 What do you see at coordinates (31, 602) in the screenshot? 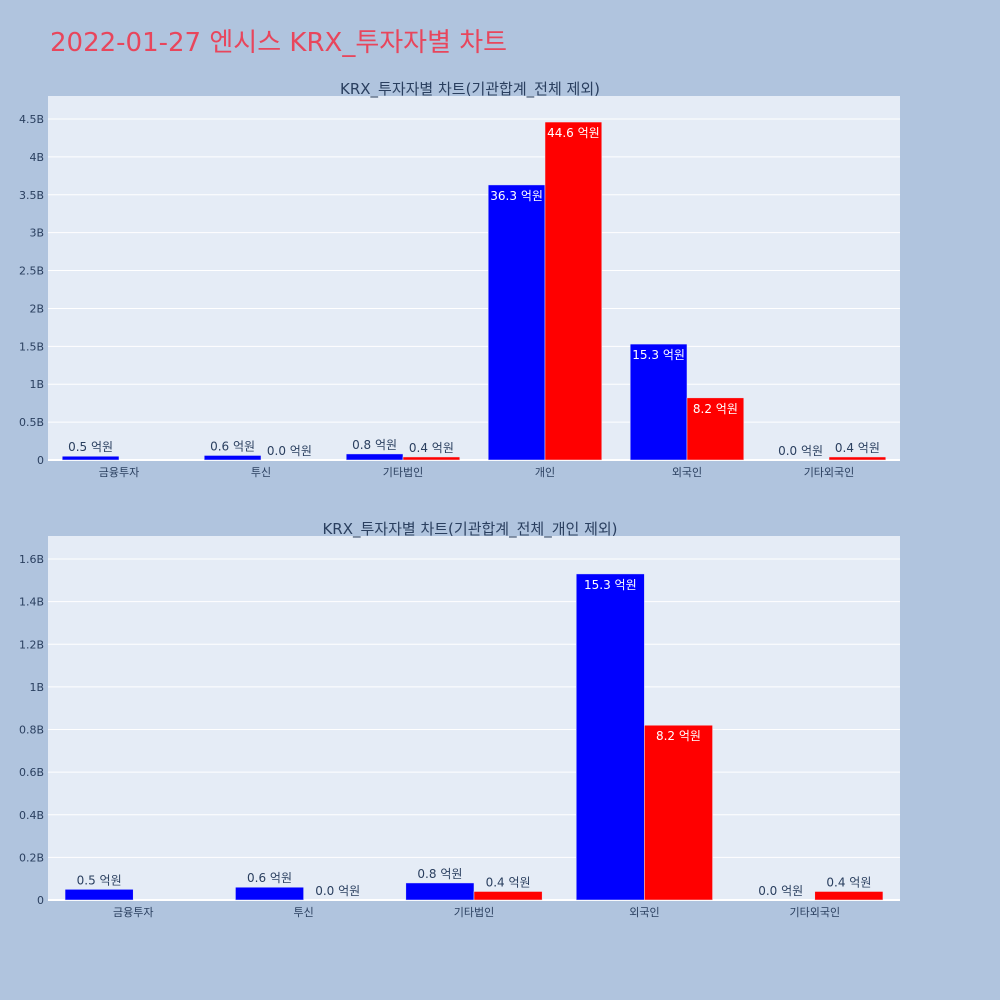
I see `y-tick-label: 1.4B` at bounding box center [31, 602].